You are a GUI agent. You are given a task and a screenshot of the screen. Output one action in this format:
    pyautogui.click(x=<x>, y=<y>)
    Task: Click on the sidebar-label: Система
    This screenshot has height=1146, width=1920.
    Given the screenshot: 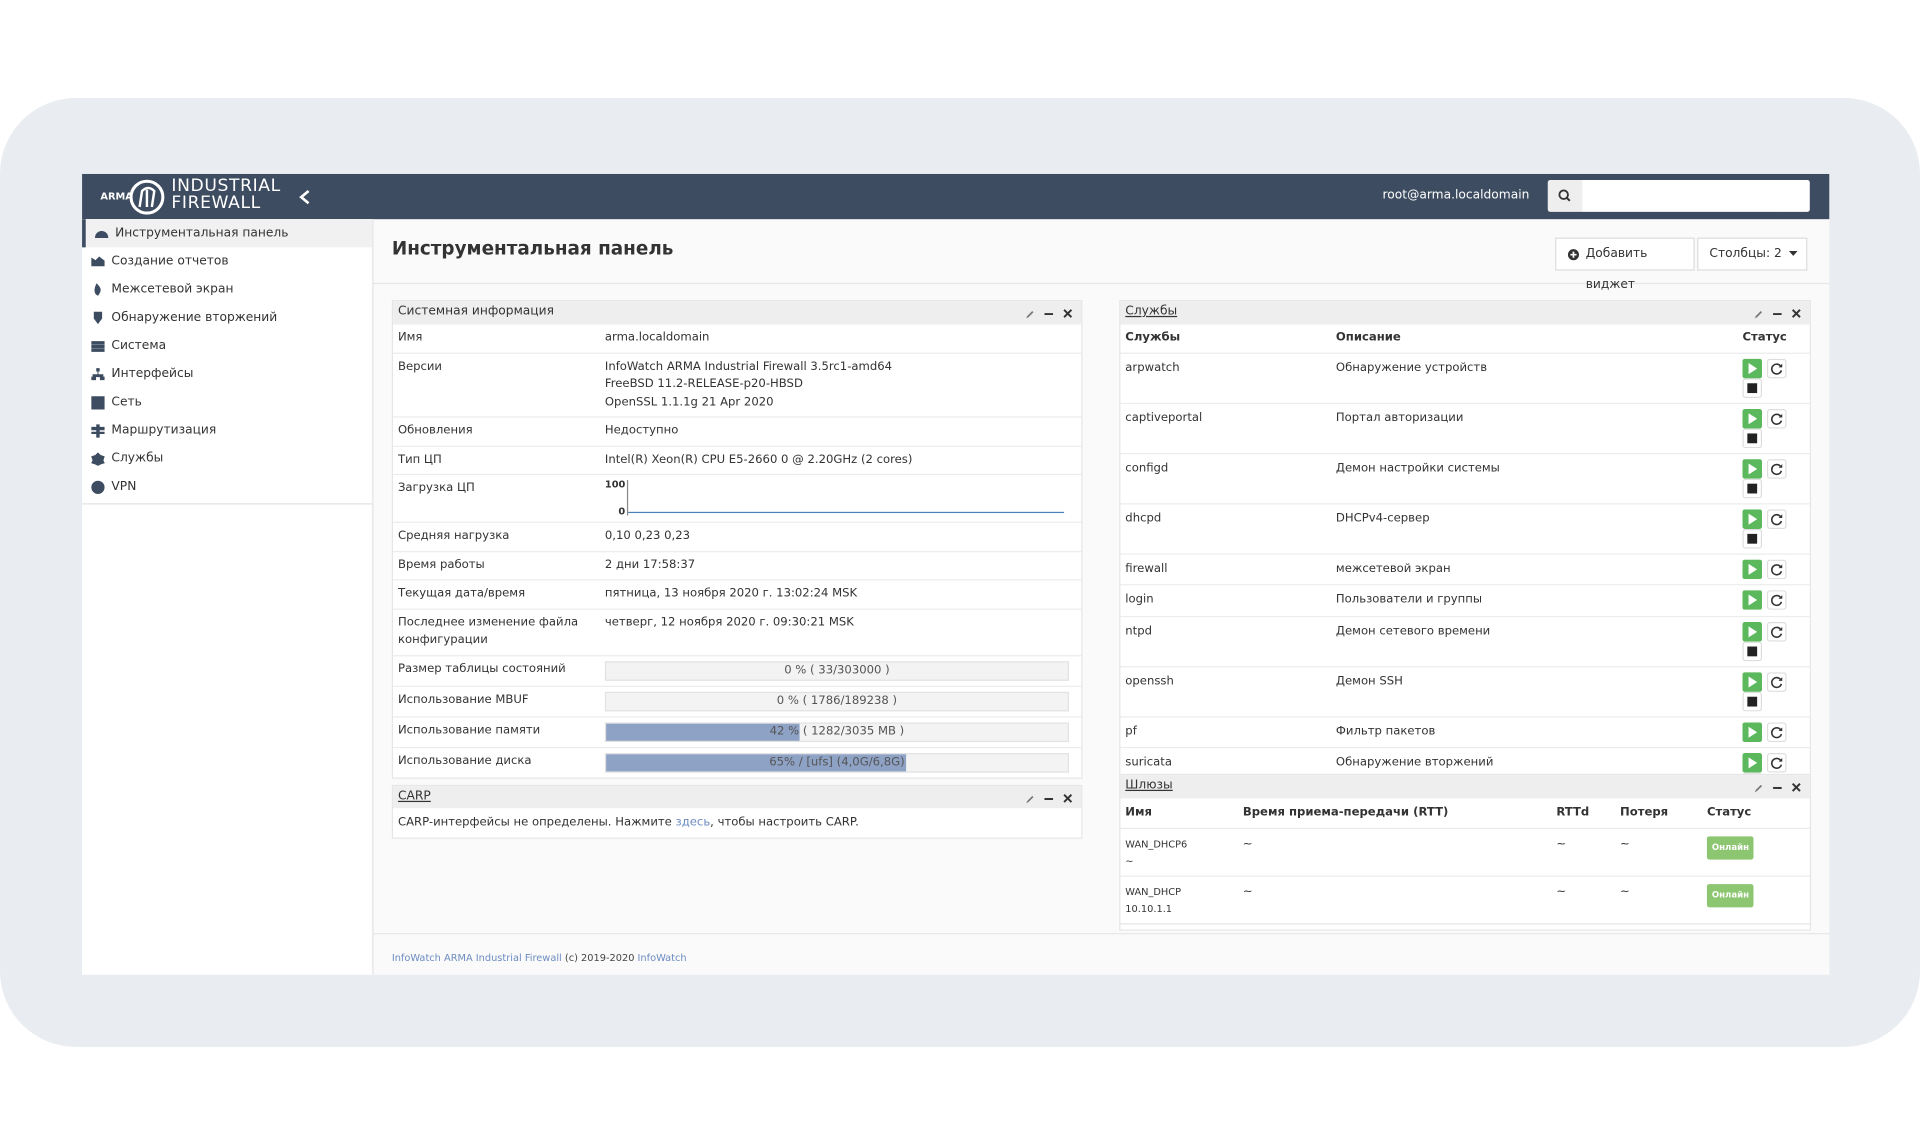 What is the action you would take?
    pyautogui.click(x=139, y=346)
    